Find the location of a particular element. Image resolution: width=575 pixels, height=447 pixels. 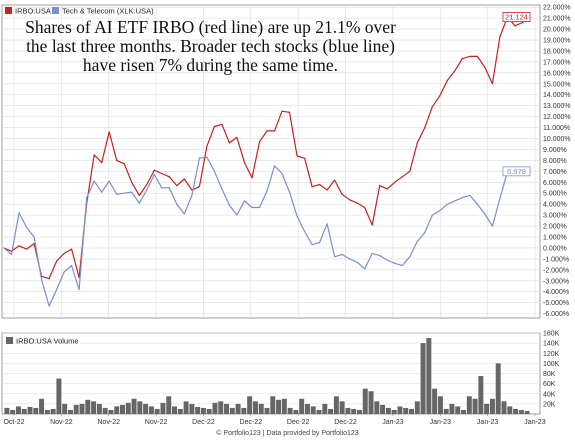

vol-y-tick-label: 140K is located at coordinates (551, 344).